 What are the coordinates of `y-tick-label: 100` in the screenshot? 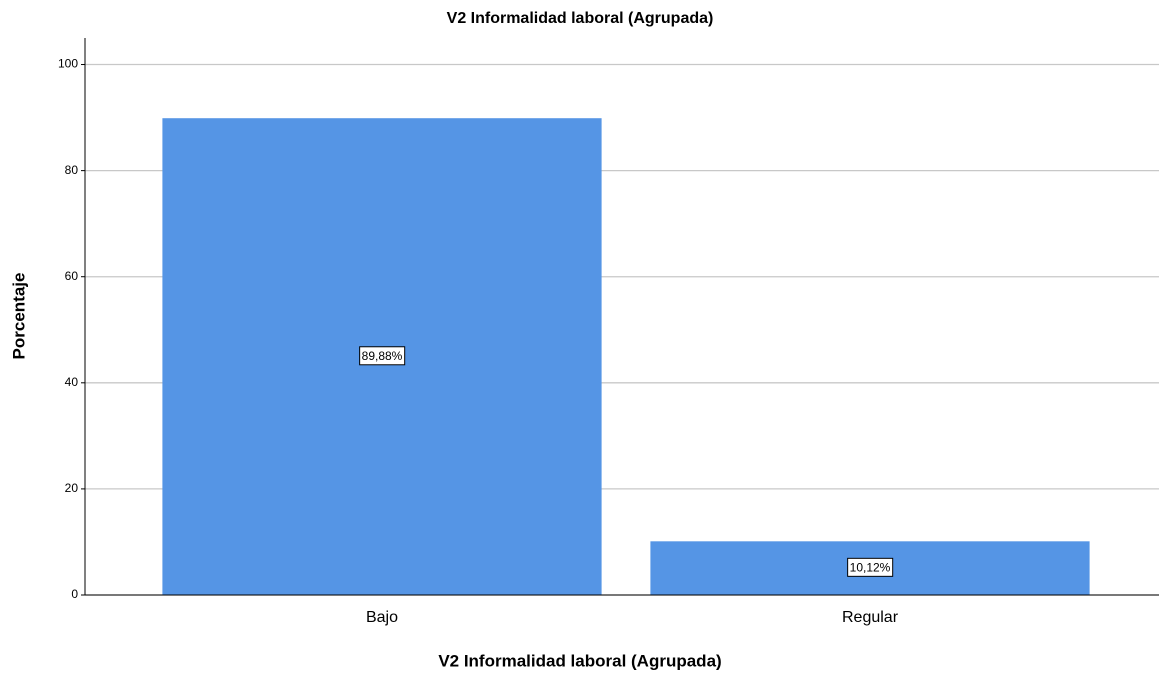 It's located at (68, 64).